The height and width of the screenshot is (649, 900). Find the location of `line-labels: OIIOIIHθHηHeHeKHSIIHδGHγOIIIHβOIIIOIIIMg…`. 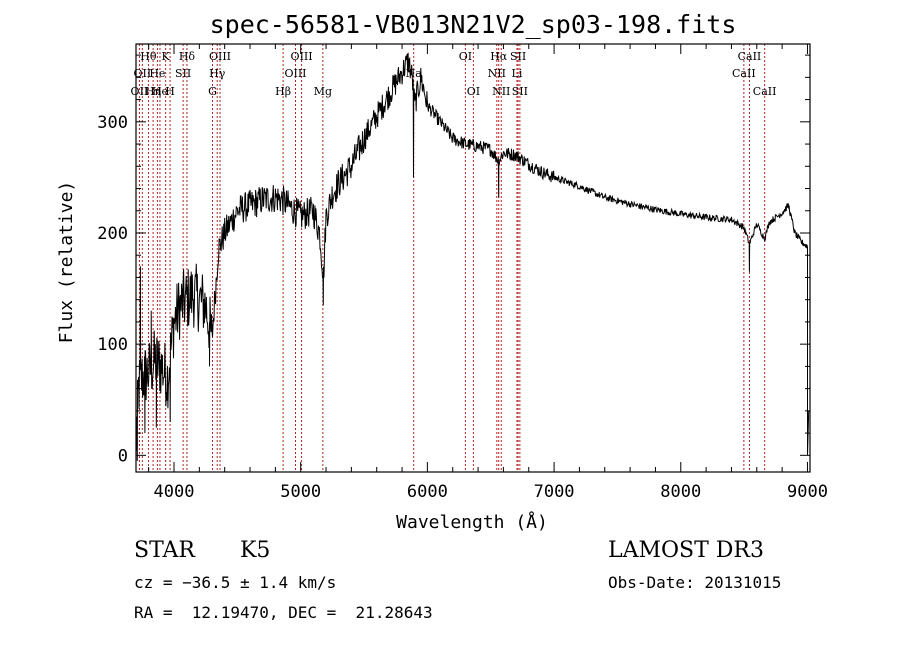

line-labels: OIIOIIHθHηHeHeKHSIIHδGHγOIIIHβOIIIOIIIMg… is located at coordinates (454, 74).